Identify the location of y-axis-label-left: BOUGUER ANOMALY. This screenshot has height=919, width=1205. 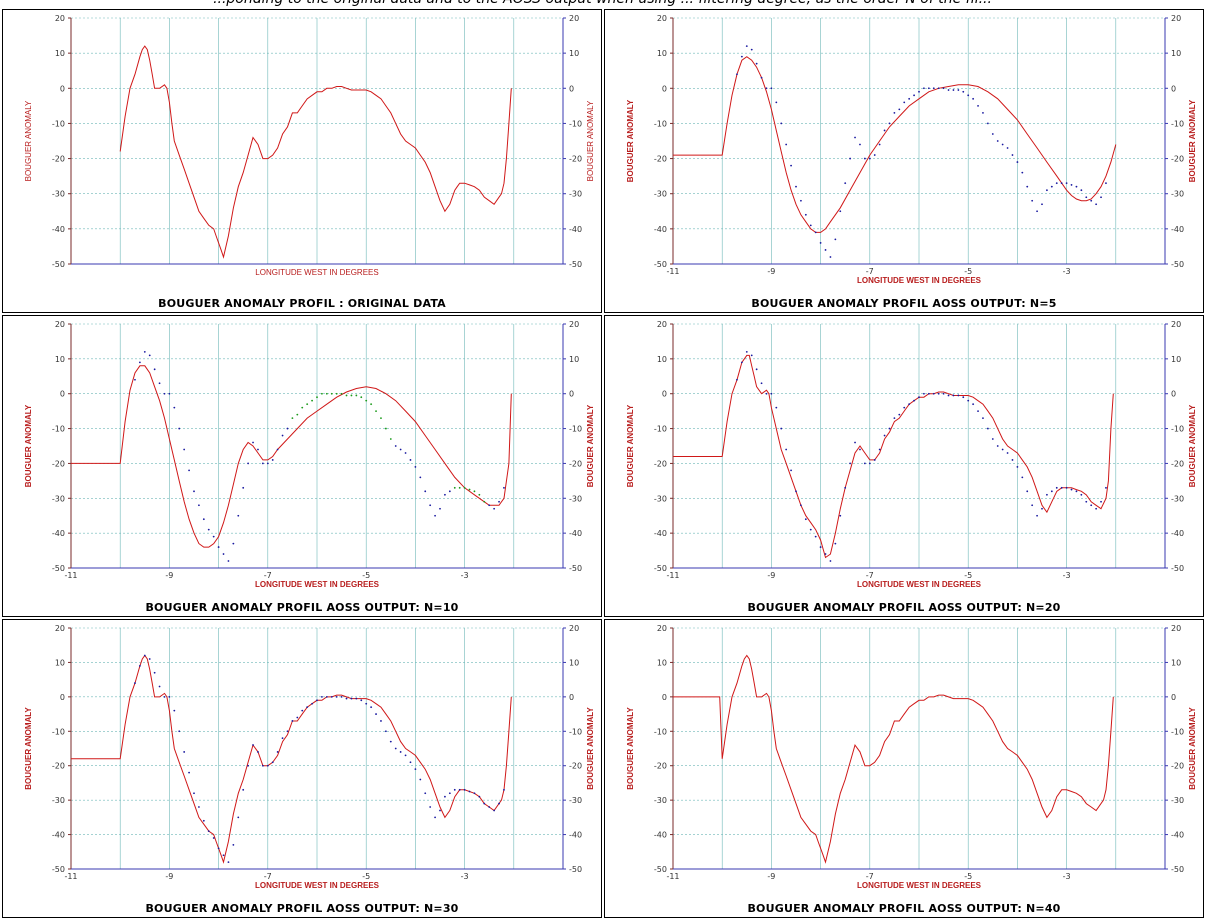
(28, 140).